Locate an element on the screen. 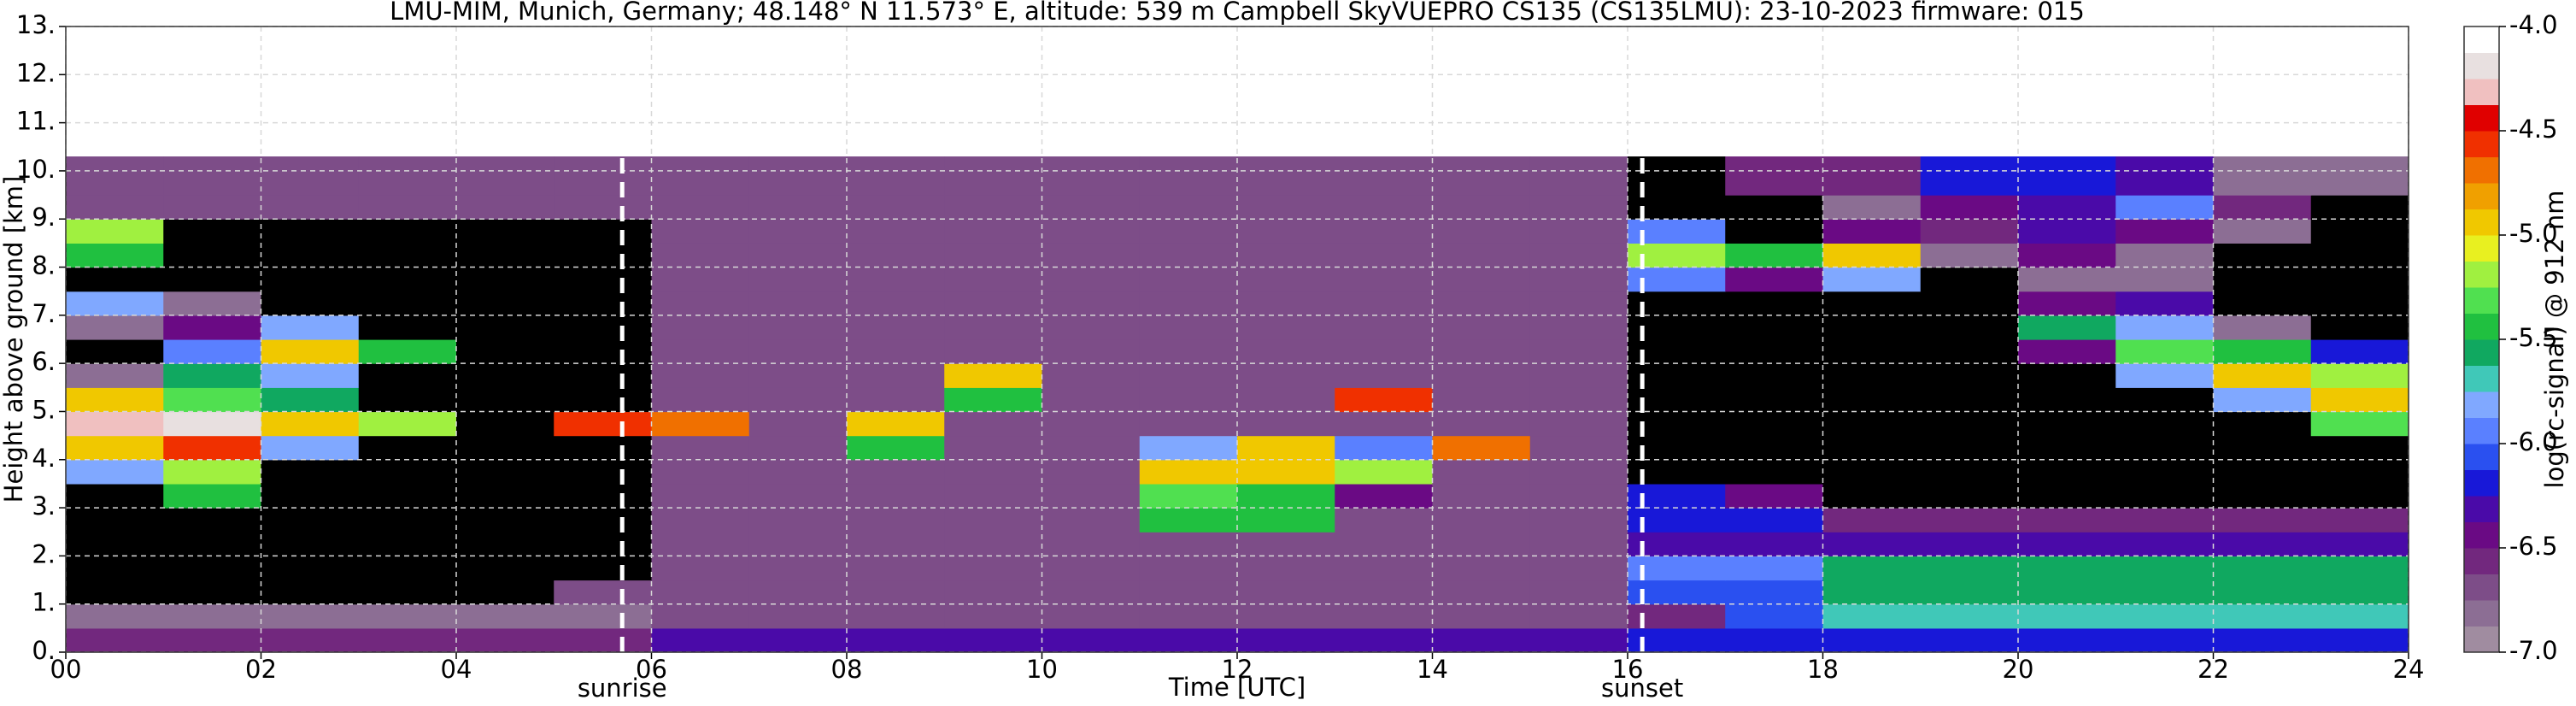 The width and height of the screenshot is (2576, 706). colorbar-tick-label: -5.5 is located at coordinates (2533, 337).